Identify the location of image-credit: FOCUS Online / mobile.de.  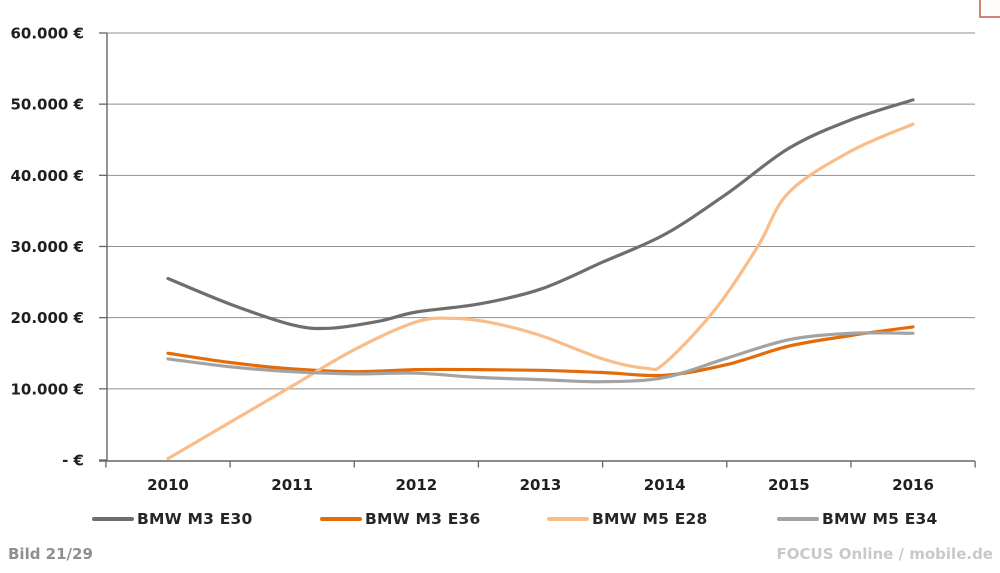
(884, 554).